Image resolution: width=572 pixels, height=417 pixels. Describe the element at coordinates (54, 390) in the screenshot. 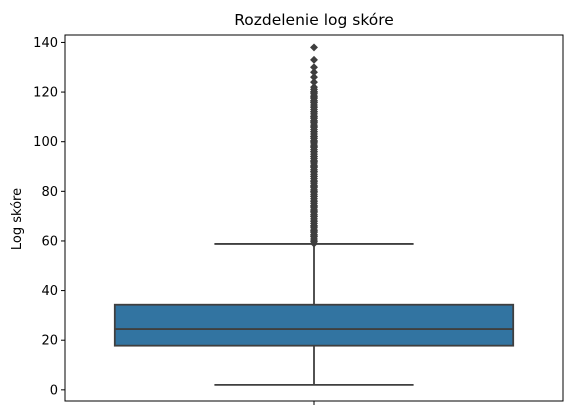

I see `y-tick-label: 0` at that location.